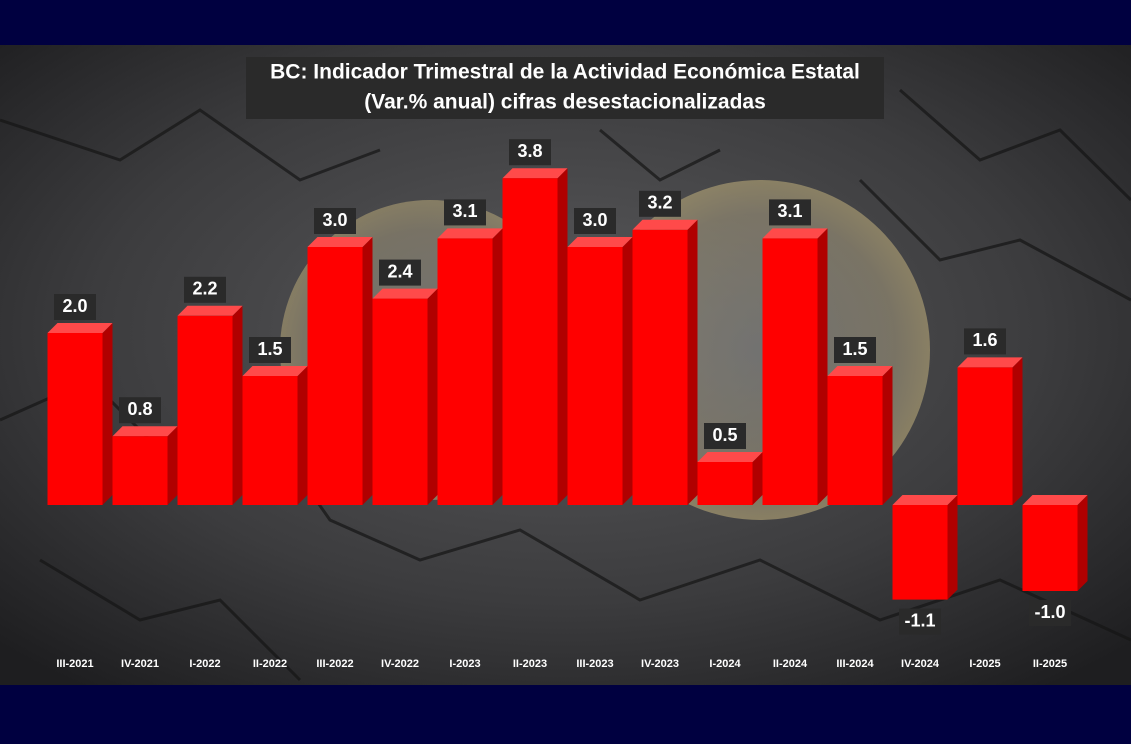 This screenshot has height=744, width=1131. What do you see at coordinates (565, 714) in the screenshot?
I see `bottom-band` at bounding box center [565, 714].